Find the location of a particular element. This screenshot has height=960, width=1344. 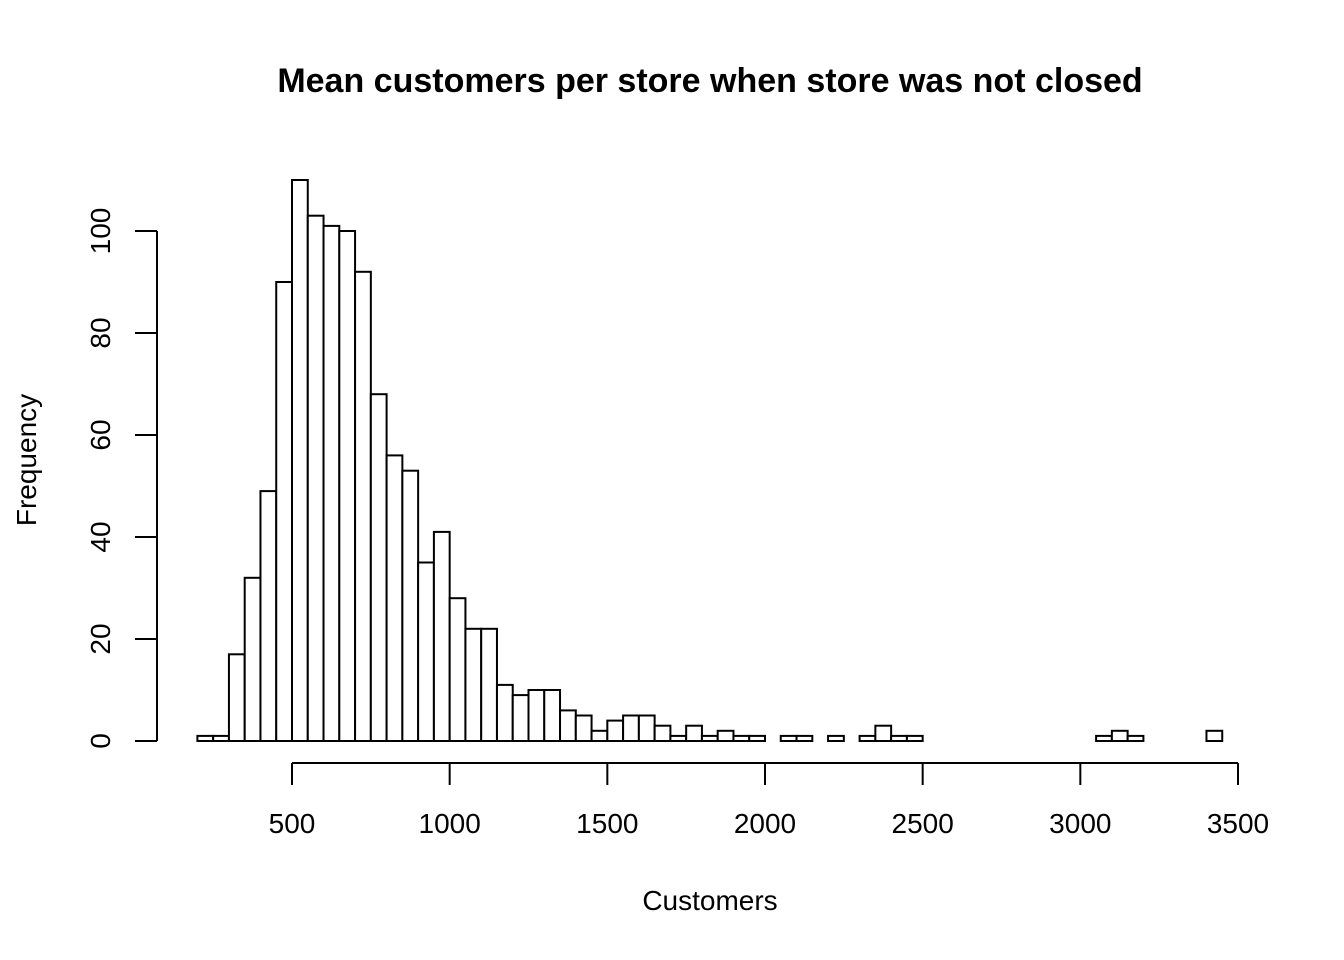

x-axis-label: Customers is located at coordinates (709, 900).